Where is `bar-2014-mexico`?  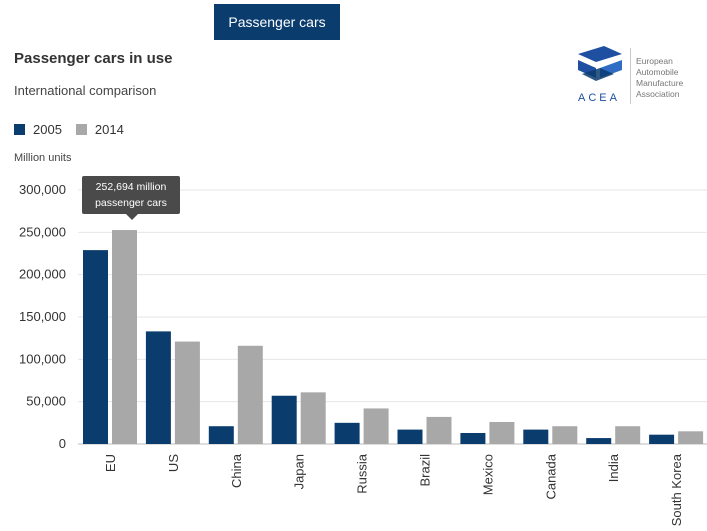 bar-2014-mexico is located at coordinates (502, 432).